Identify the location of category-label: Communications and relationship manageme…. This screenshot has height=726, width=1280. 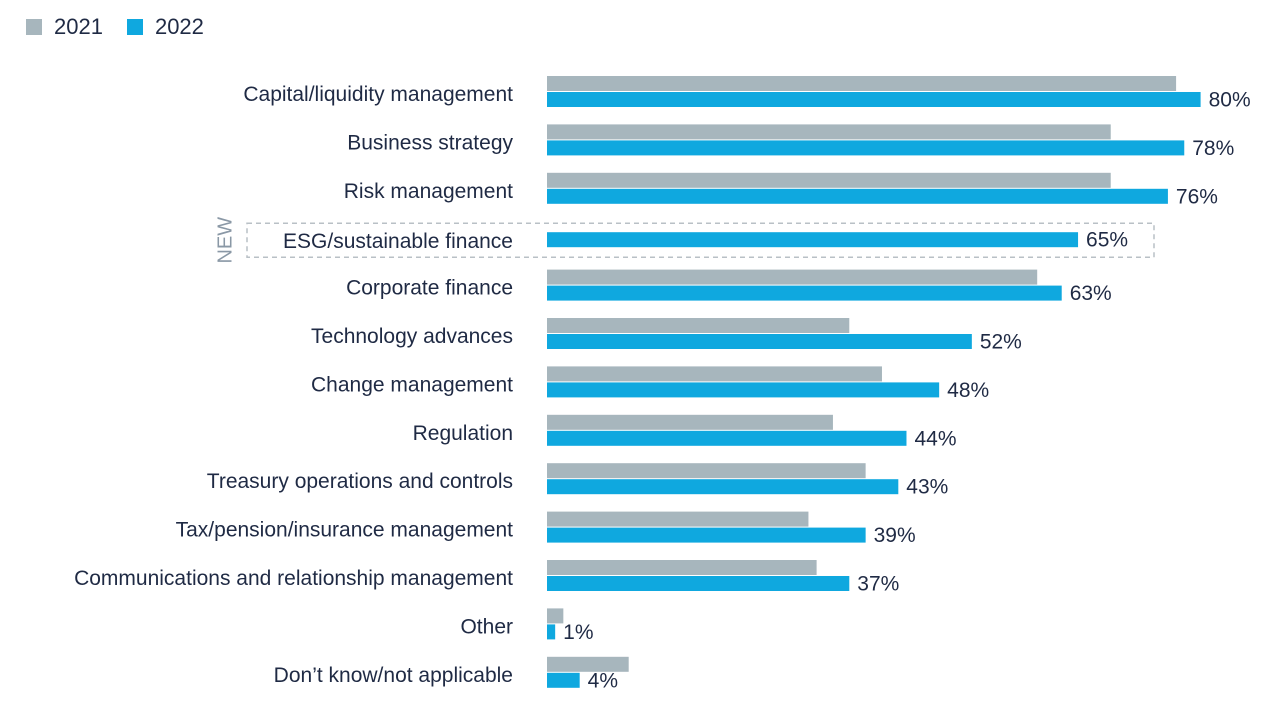
(293, 578).